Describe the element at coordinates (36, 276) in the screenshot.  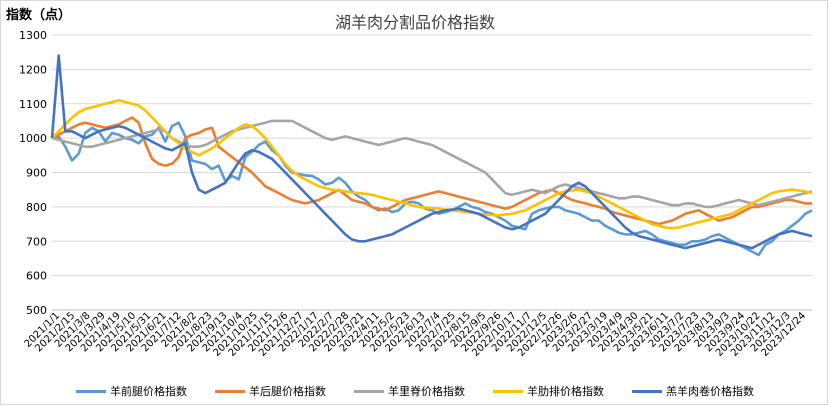
I see `y-tick-label: 600` at that location.